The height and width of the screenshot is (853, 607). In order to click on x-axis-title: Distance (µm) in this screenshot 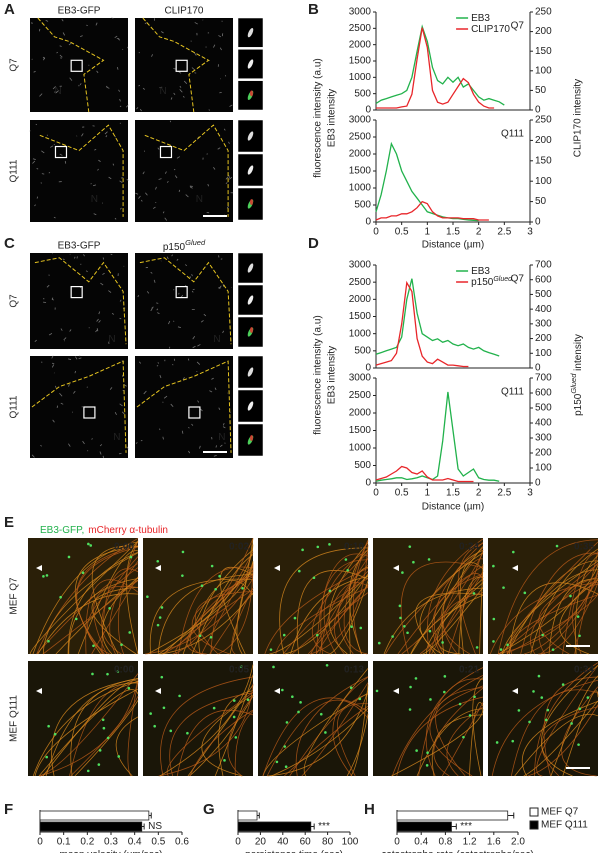, I will do `click(453, 245)`.